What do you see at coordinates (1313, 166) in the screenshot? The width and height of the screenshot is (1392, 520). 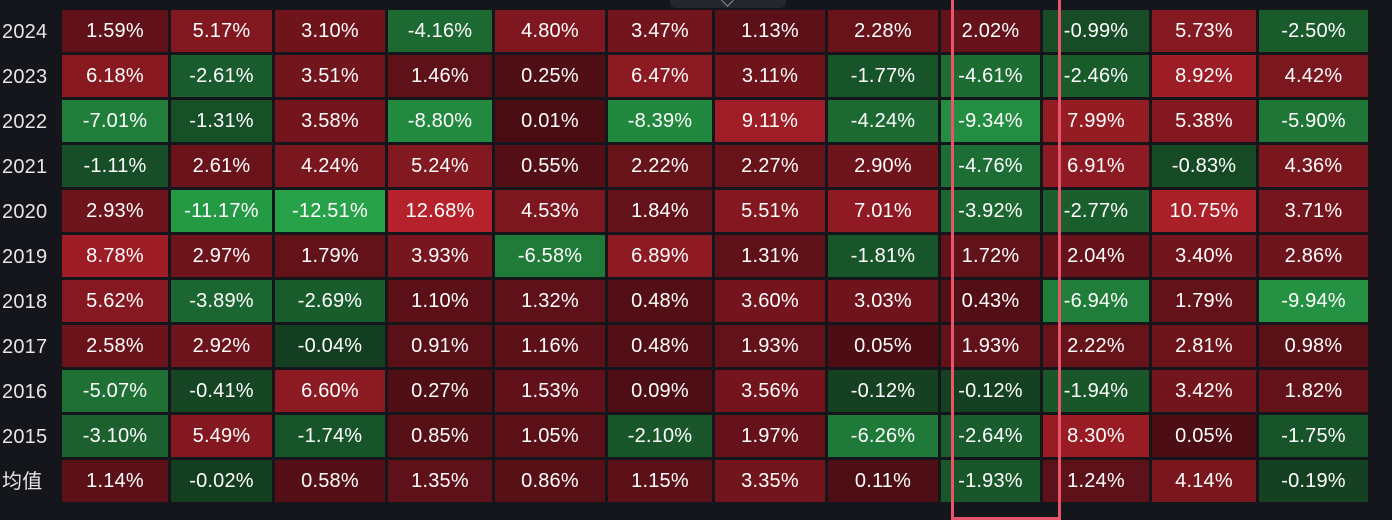 I see `return-cell: 4.36%` at bounding box center [1313, 166].